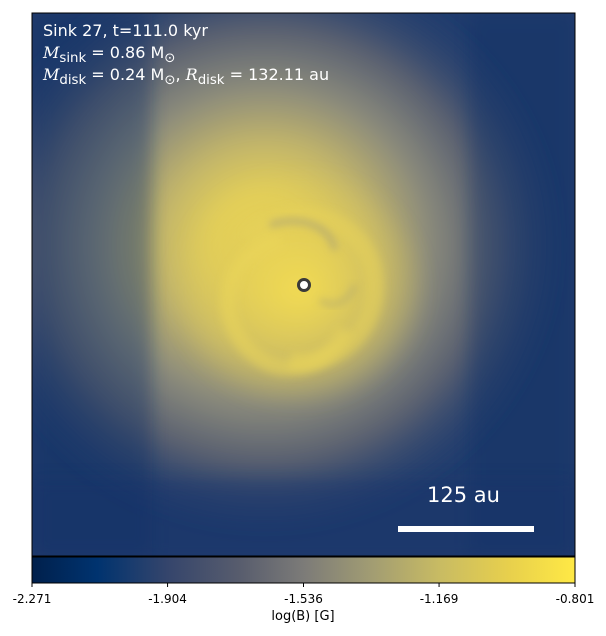 The width and height of the screenshot is (606, 636). I want to click on sink-mass-label: Msink = 0.86 M⊙, so click(109, 54).